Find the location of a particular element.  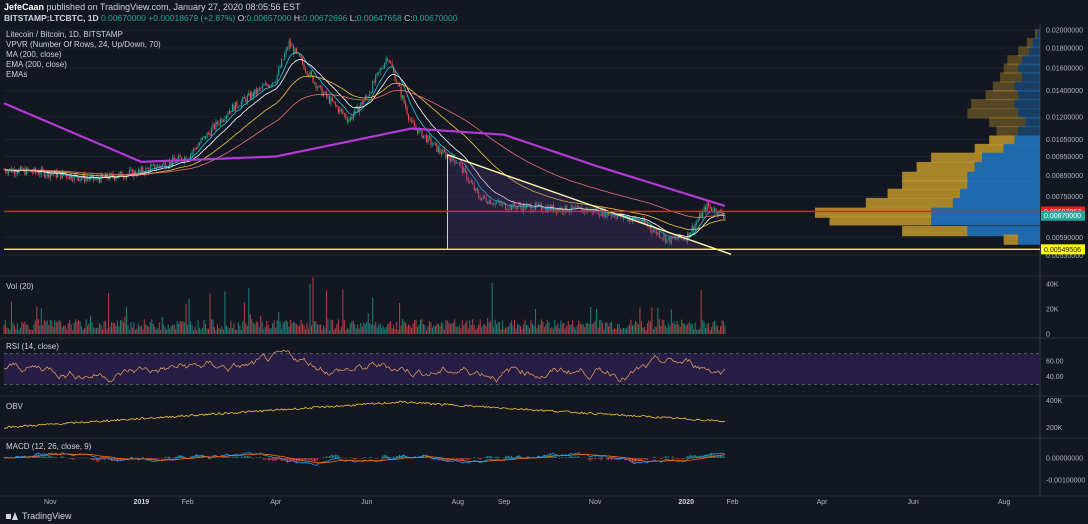

legend-ma: MA (200, close) is located at coordinates (34, 54).